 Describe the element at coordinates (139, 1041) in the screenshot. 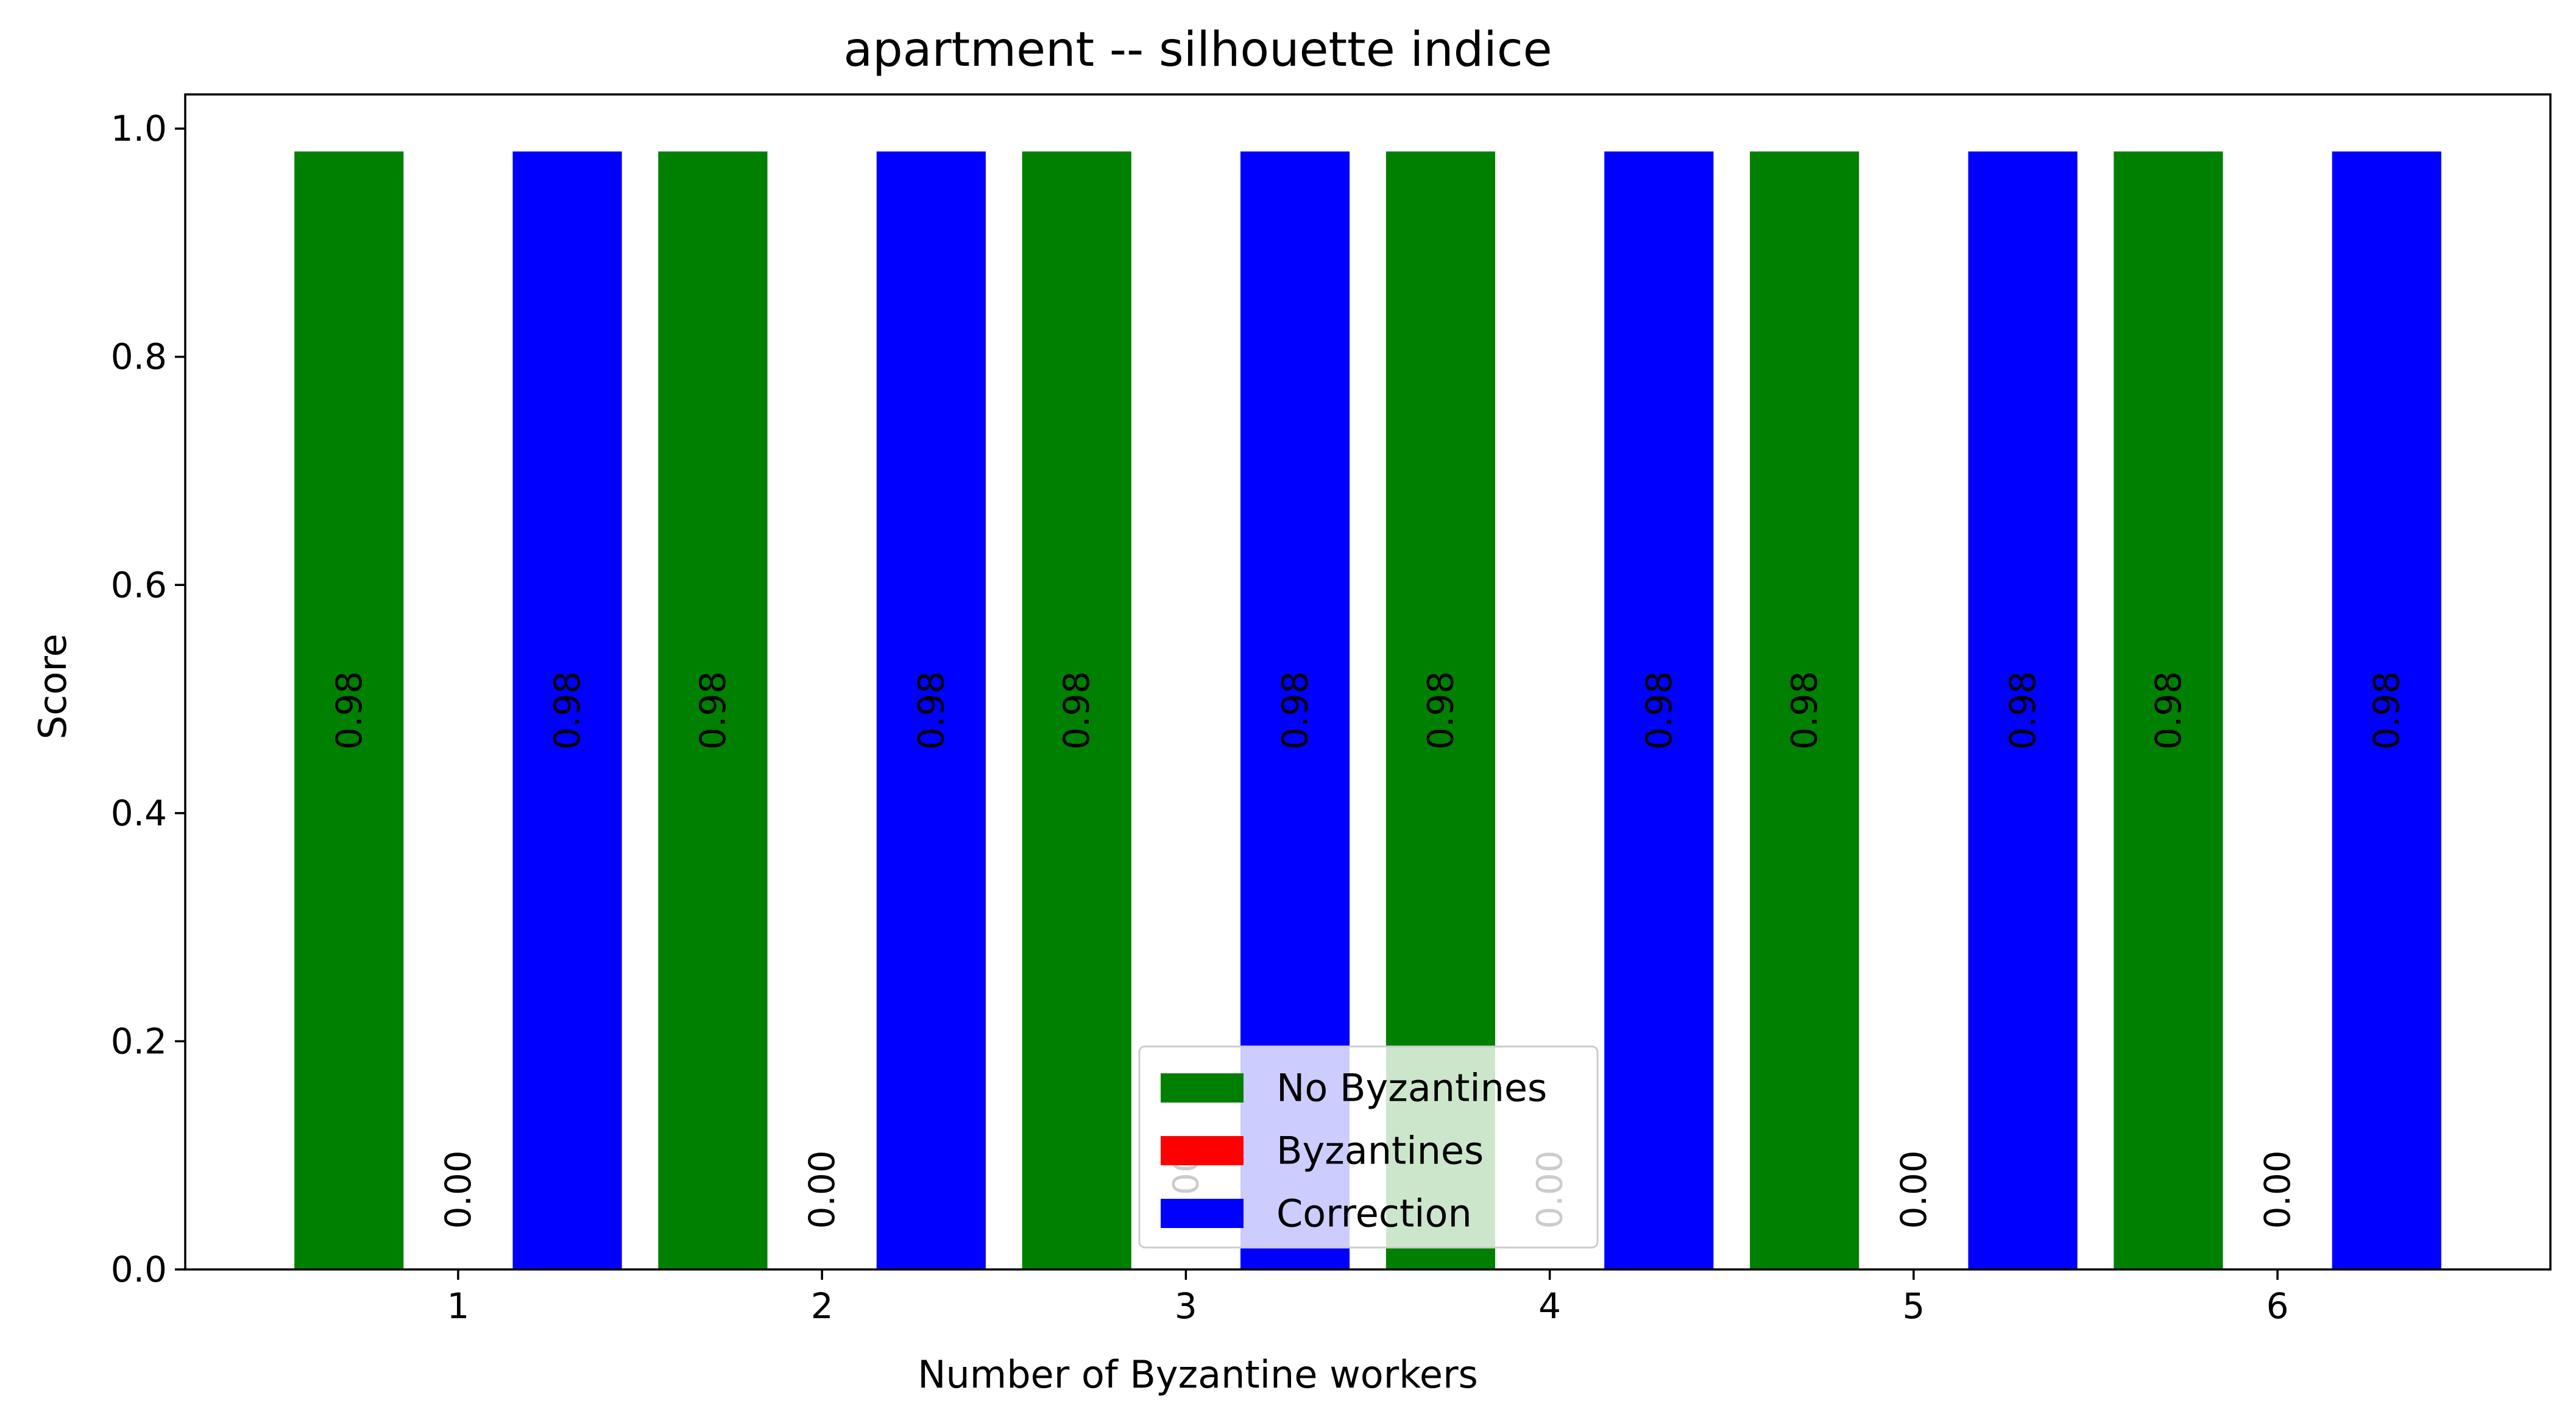

I see `y-tick-label: 0.2` at that location.